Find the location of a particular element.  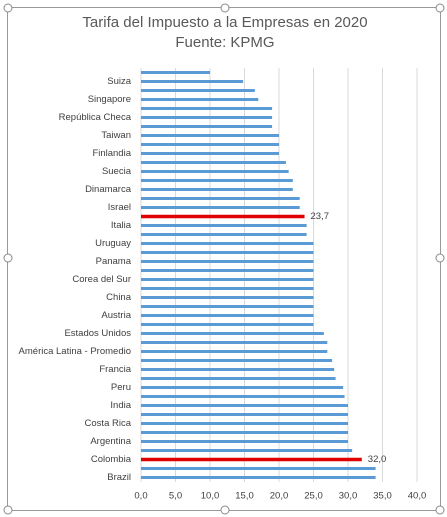

y-tick-label: Taiwan is located at coordinates (116, 135).